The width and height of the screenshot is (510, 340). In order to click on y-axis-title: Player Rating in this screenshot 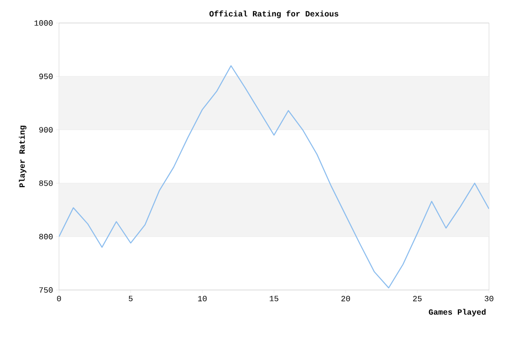, I will do `click(22, 157)`.